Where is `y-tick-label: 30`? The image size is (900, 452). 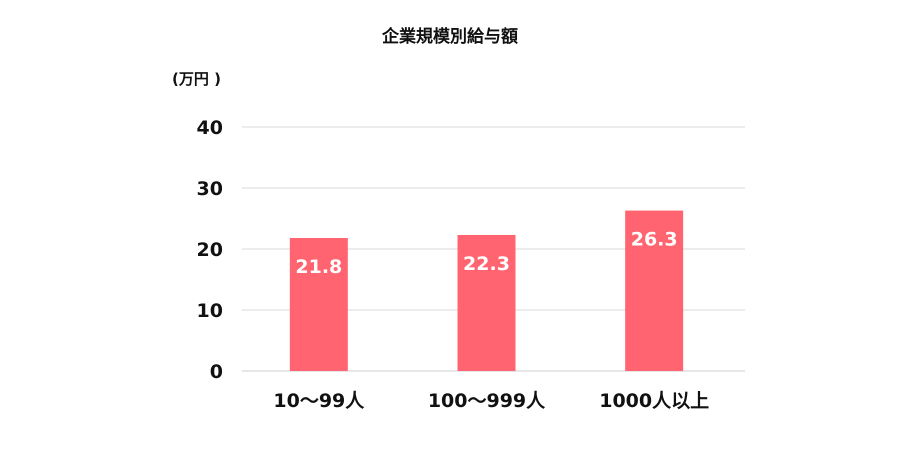 y-tick-label: 30 is located at coordinates (210, 189).